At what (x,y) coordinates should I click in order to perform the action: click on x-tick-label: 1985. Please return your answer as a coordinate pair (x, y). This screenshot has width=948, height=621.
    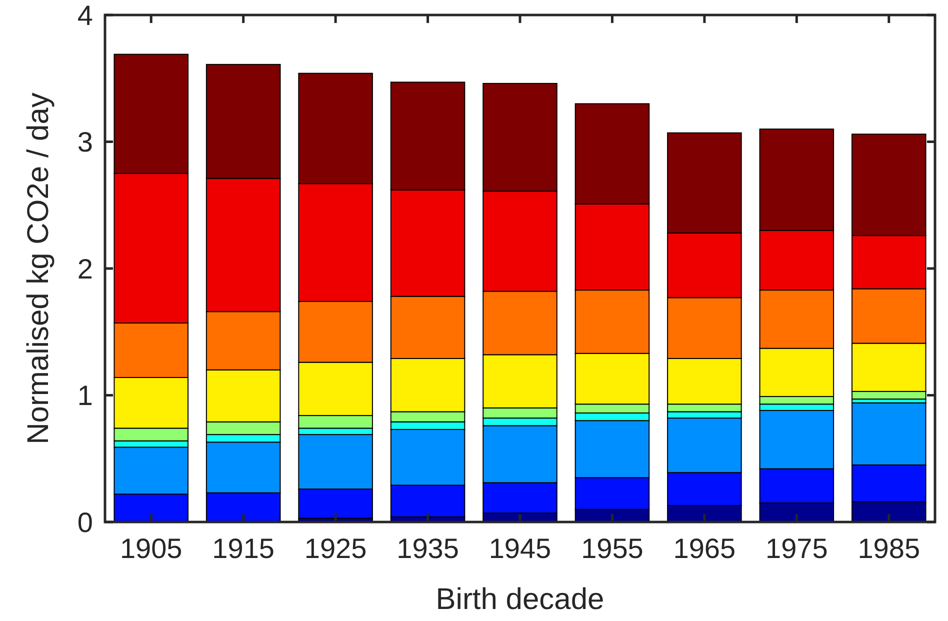
    Looking at the image, I should click on (889, 548).